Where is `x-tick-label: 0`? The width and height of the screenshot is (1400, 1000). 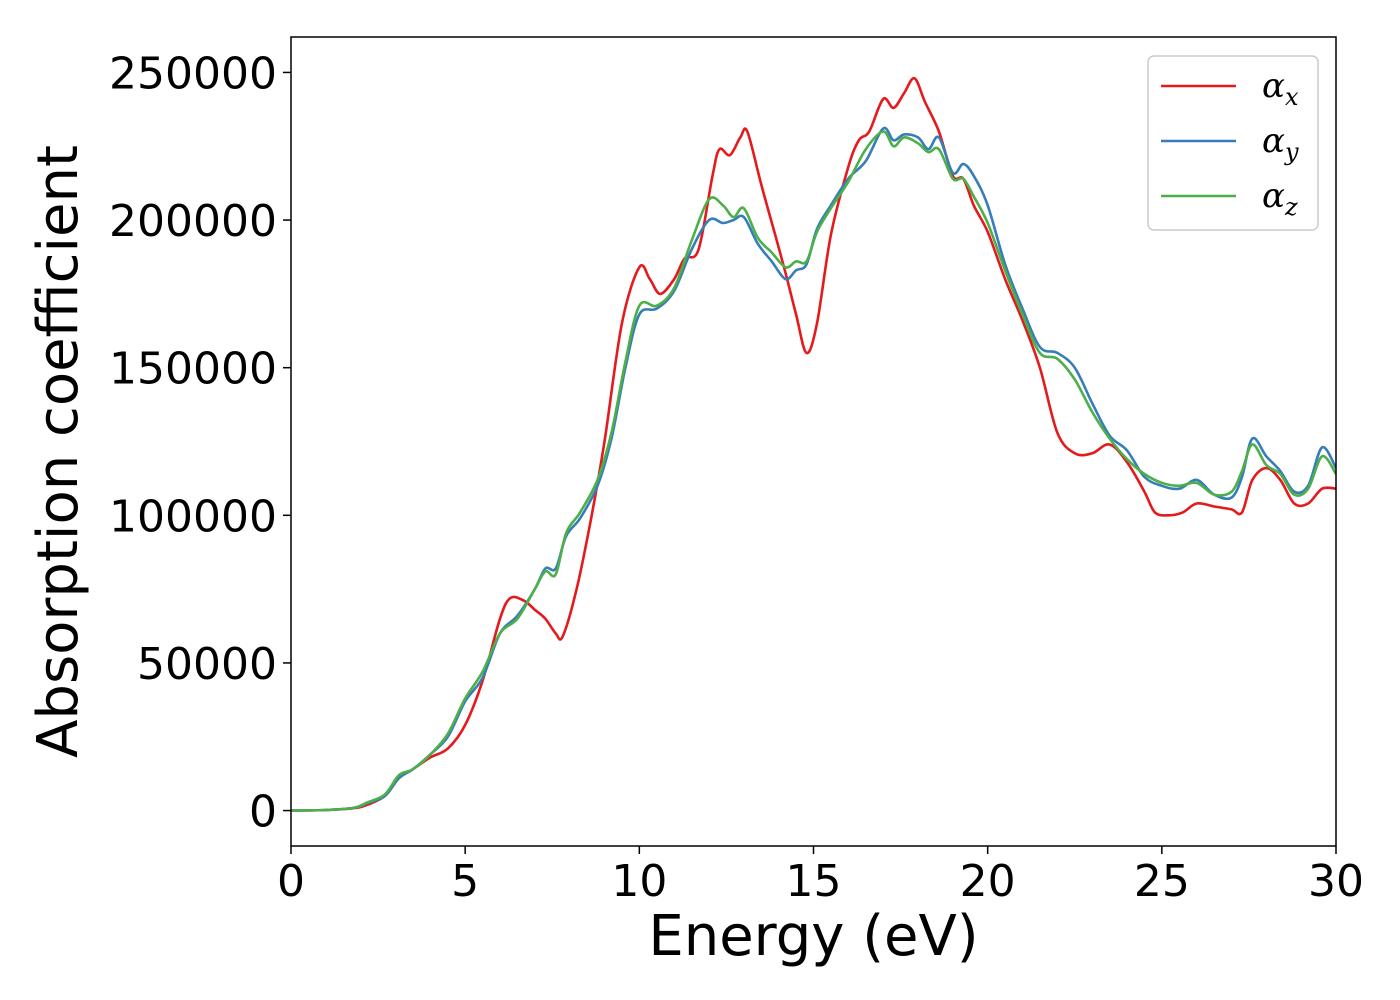
x-tick-label: 0 is located at coordinates (291, 881).